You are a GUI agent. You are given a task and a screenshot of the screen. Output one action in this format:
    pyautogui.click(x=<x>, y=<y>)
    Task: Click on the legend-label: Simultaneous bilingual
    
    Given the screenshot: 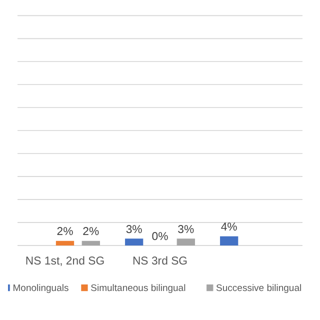 What is the action you would take?
    pyautogui.click(x=138, y=288)
    